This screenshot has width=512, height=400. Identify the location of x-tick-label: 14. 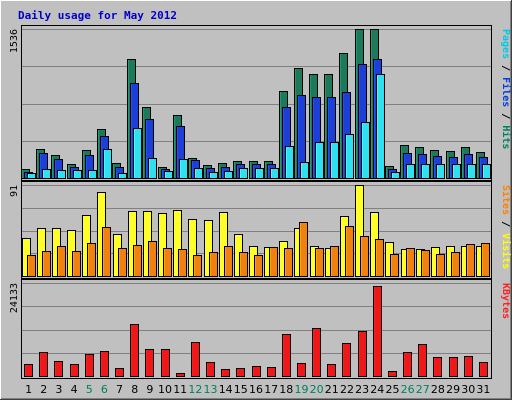
(226, 389).